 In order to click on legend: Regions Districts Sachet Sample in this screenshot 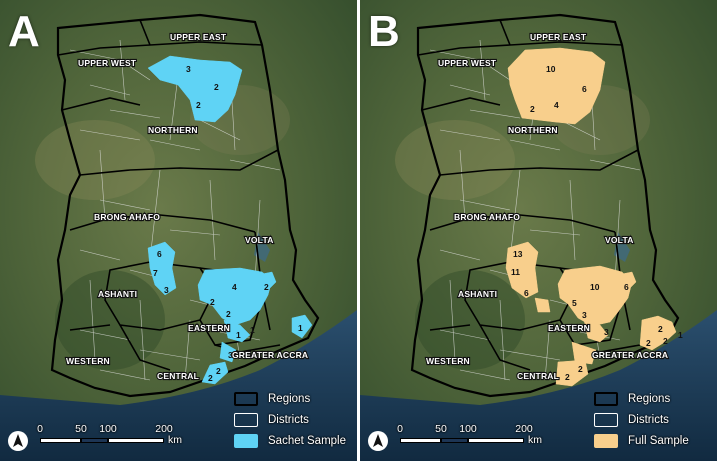, I will do `click(291, 419)`.